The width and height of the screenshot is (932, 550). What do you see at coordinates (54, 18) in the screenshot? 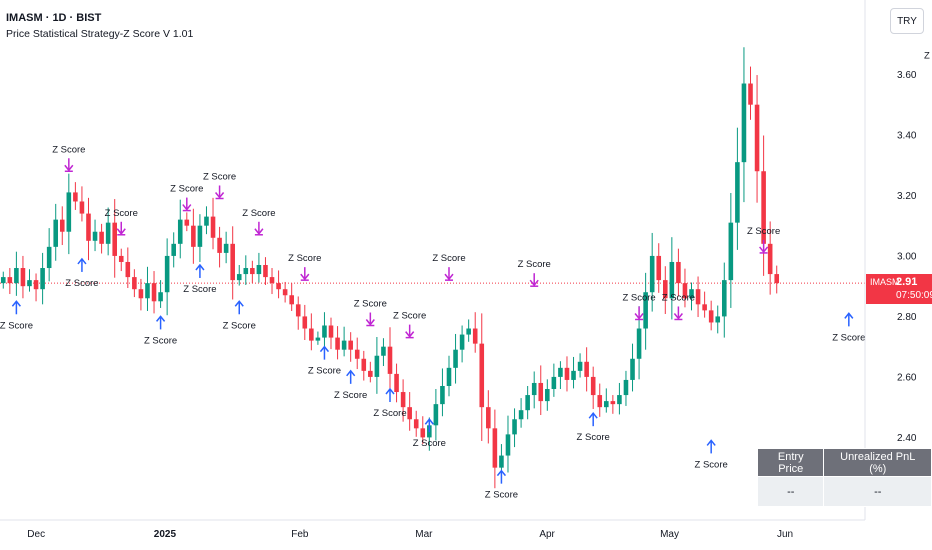
I see `symbol-title: IMASM · 1D · BIST` at bounding box center [54, 18].